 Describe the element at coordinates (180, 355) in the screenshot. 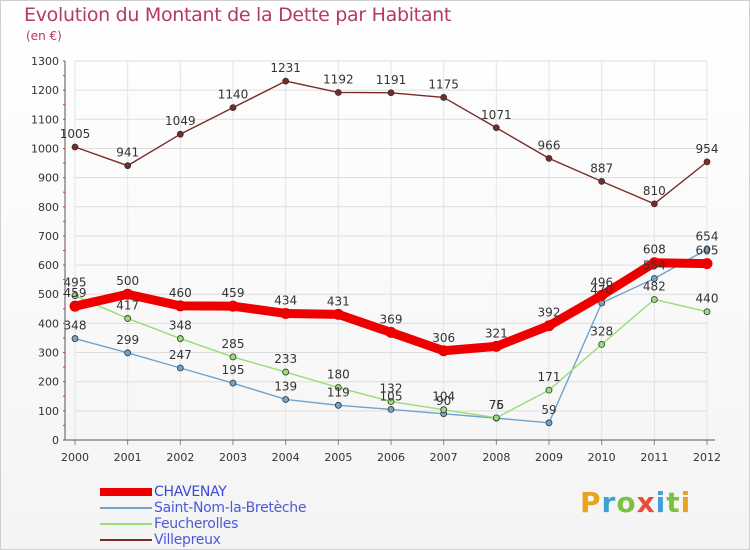

I see `data-label: 247` at that location.